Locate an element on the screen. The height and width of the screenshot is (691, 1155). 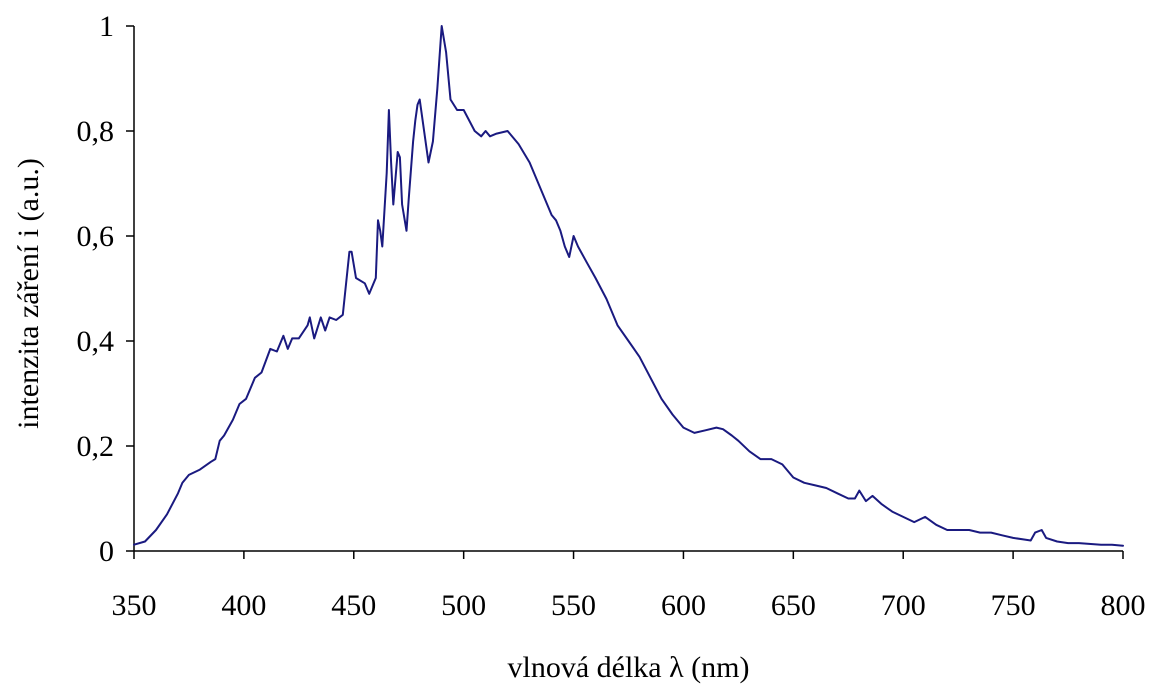
x-tick-label: 700 is located at coordinates (903, 605).